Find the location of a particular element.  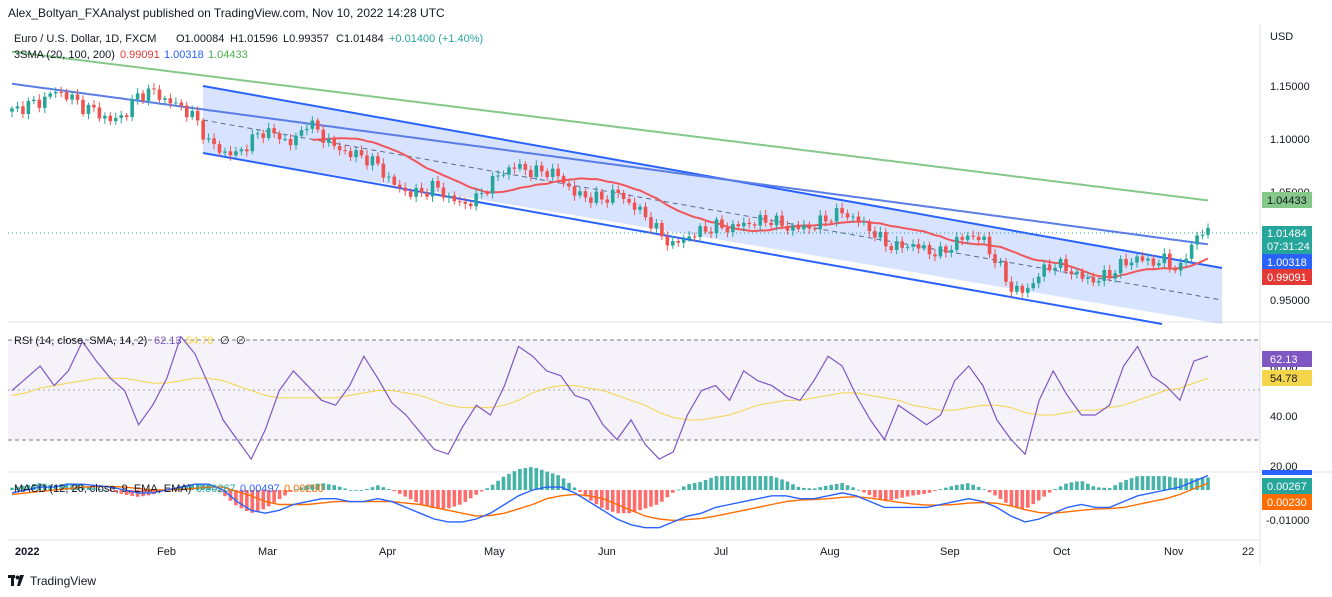

macd-axis: 0.00267 0.00230 -0.01000 is located at coordinates (1287, 498).